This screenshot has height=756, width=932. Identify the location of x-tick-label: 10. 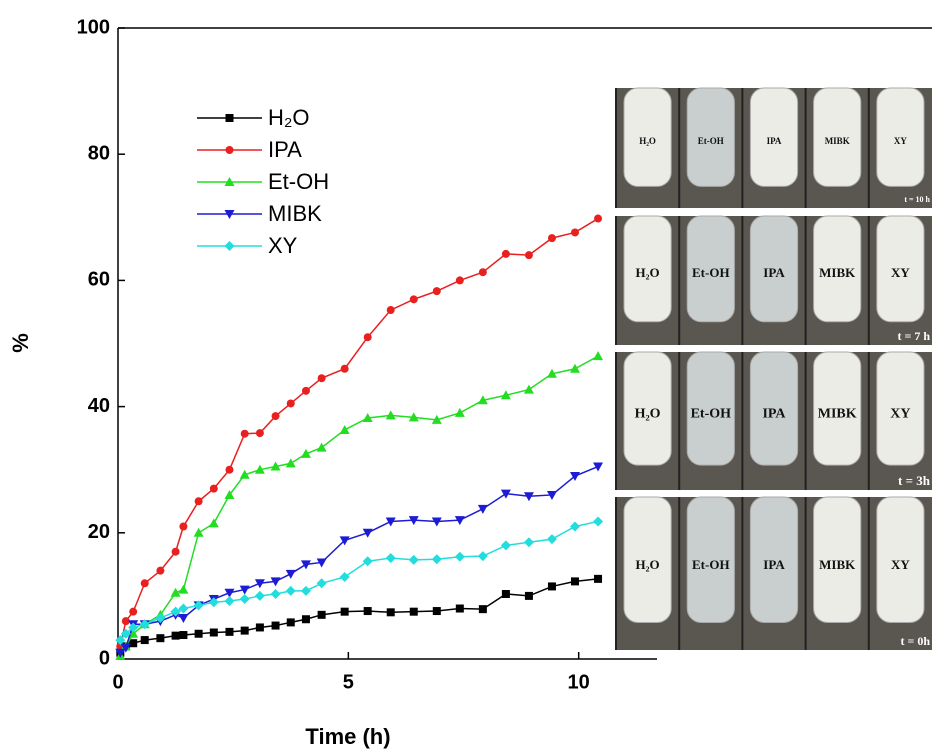
(579, 682).